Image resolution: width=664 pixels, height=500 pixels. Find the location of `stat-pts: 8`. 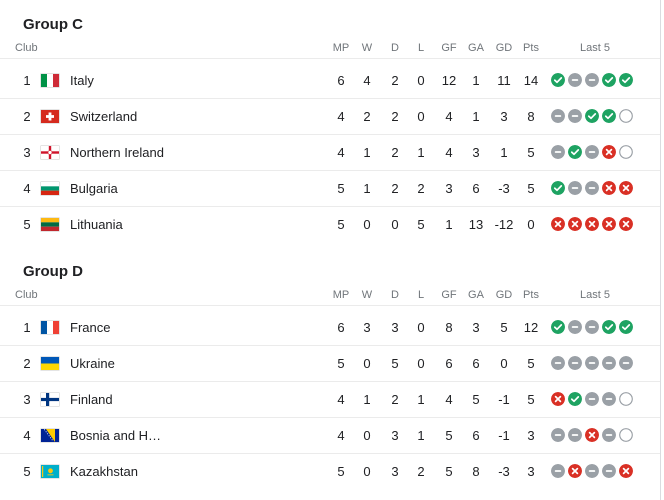

stat-pts: 8 is located at coordinates (531, 116).